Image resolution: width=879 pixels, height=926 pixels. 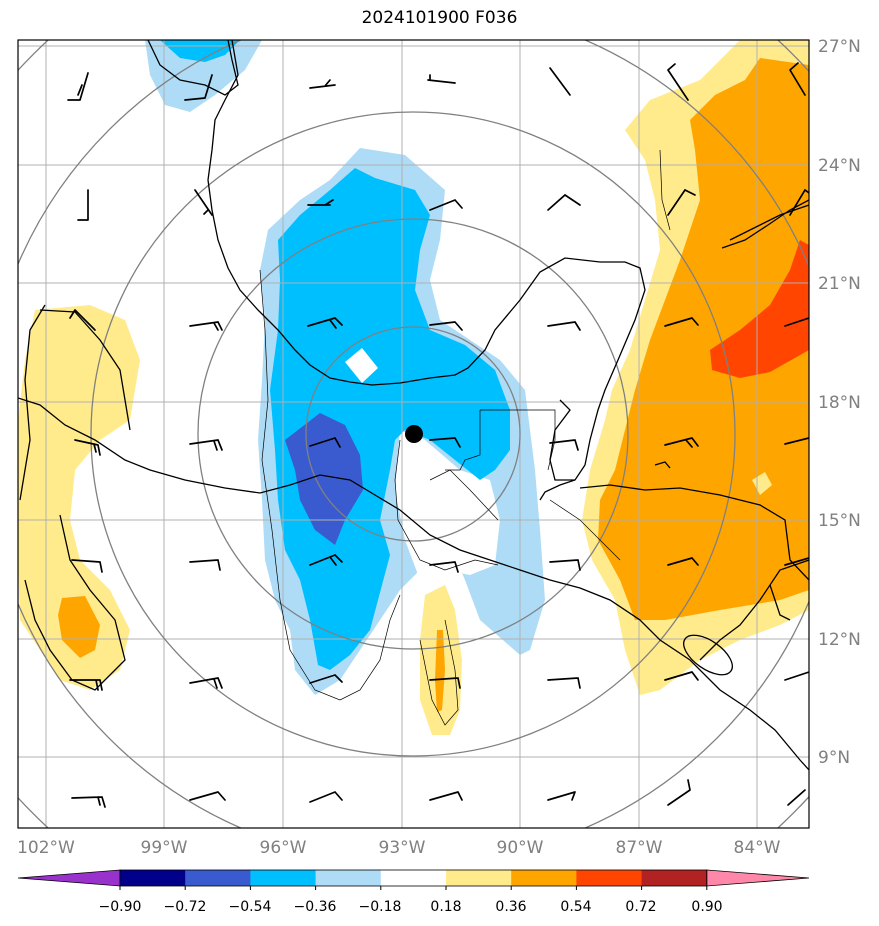 What do you see at coordinates (413, 888) in the screenshot?
I see `colorbar-ticks` at bounding box center [413, 888].